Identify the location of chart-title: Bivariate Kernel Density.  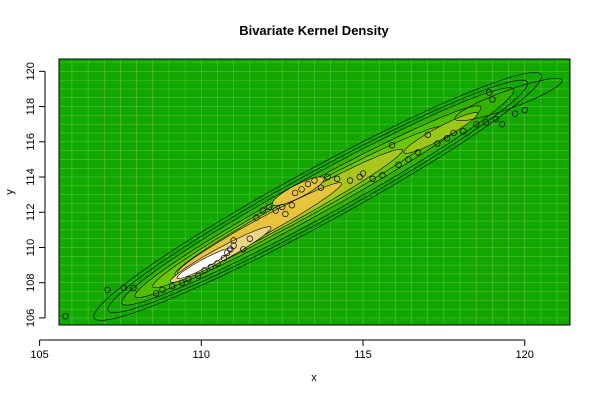
(314, 30).